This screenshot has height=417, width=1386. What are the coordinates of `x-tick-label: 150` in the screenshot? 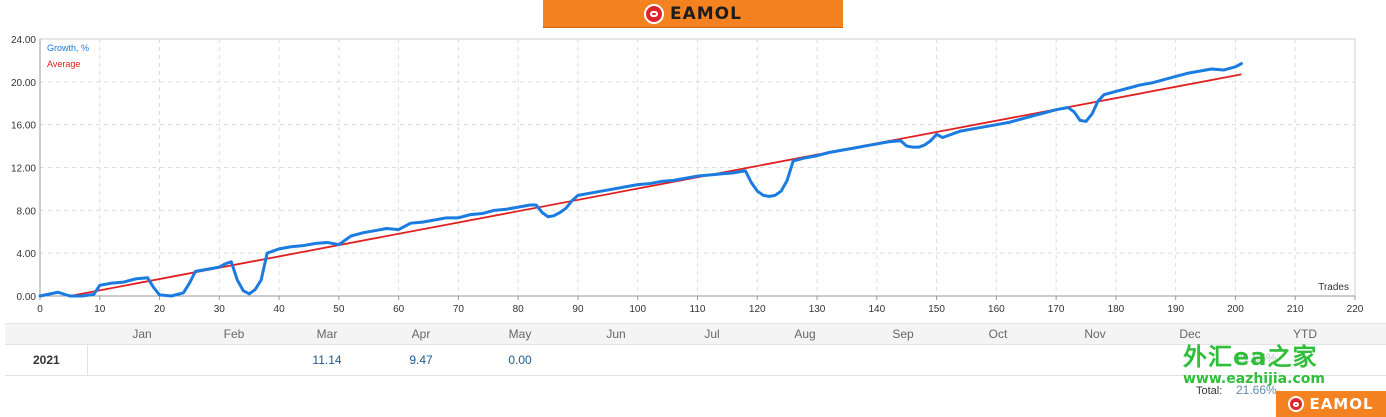 It's located at (936, 309).